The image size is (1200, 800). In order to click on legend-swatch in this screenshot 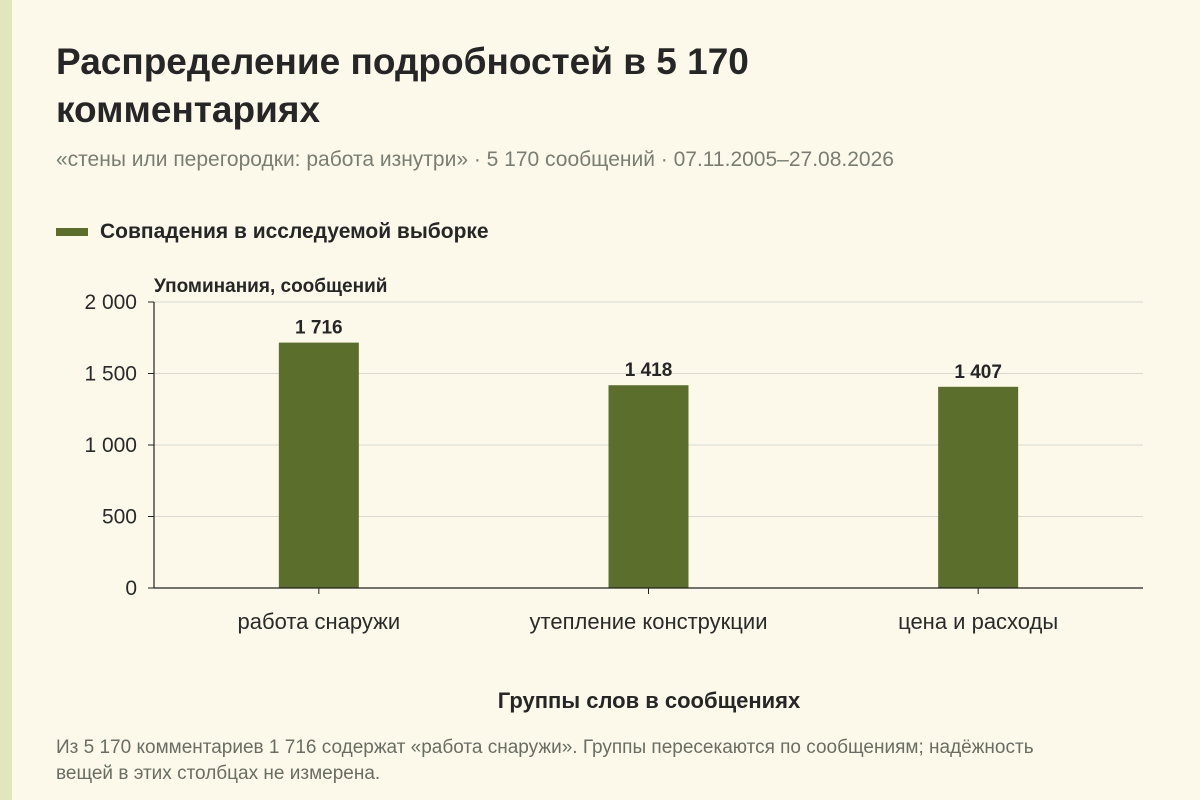, I will do `click(72, 232)`.